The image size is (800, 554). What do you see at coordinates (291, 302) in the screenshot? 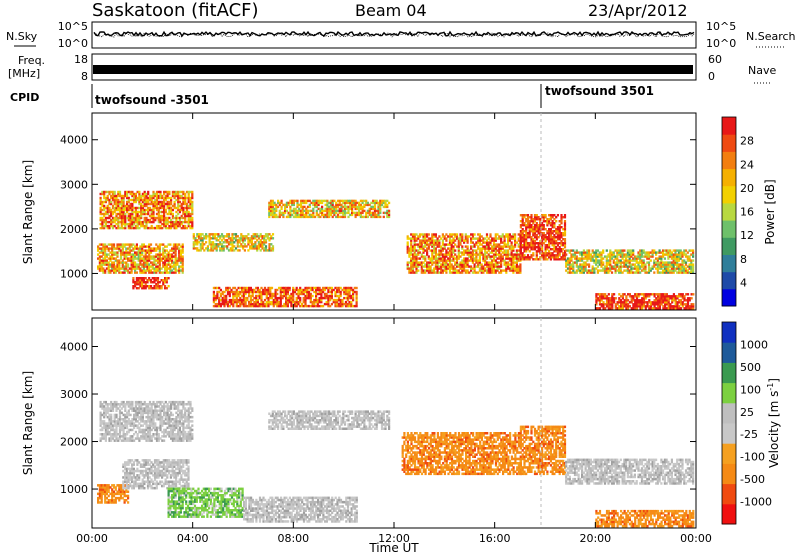
I see `power-cells-cell-1963` at bounding box center [291, 302].